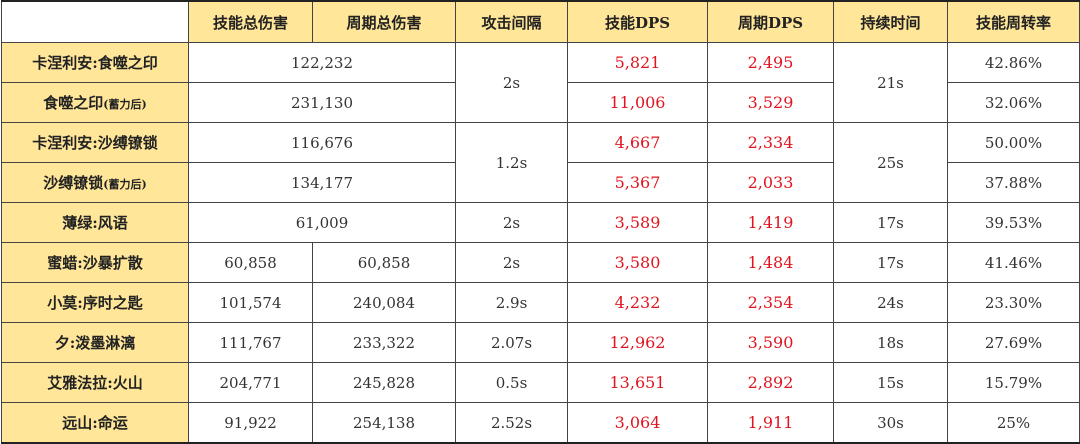 Image resolution: width=1080 pixels, height=444 pixels. I want to click on row-label: 卡涅利安:食噬之印, so click(95, 62).